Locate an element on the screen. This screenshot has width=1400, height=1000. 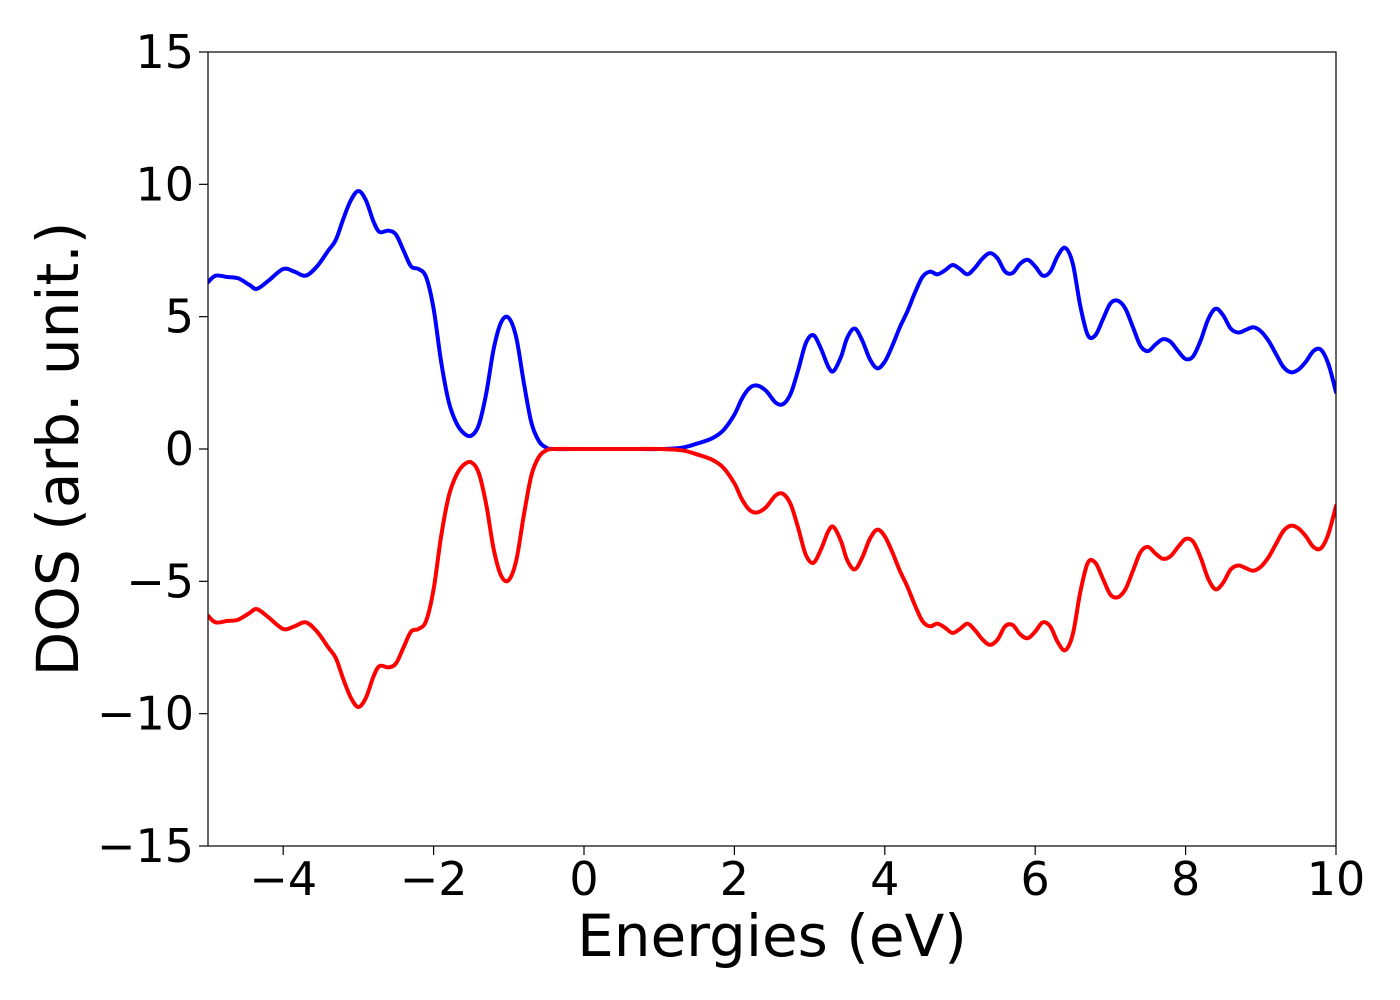
x-tick-label: 8 is located at coordinates (1185, 879).